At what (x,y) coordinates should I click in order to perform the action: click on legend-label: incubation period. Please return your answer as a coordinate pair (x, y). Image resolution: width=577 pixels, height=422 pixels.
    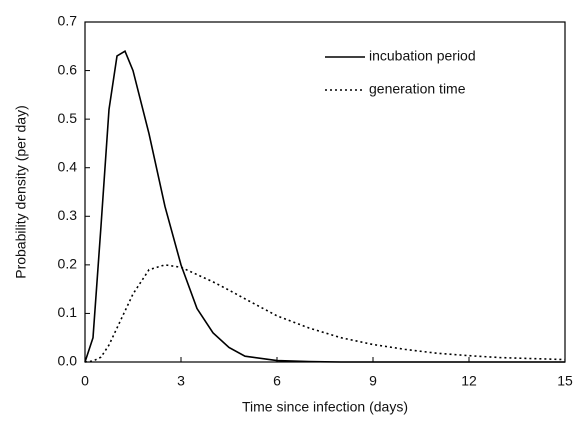
    Looking at the image, I should click on (422, 56).